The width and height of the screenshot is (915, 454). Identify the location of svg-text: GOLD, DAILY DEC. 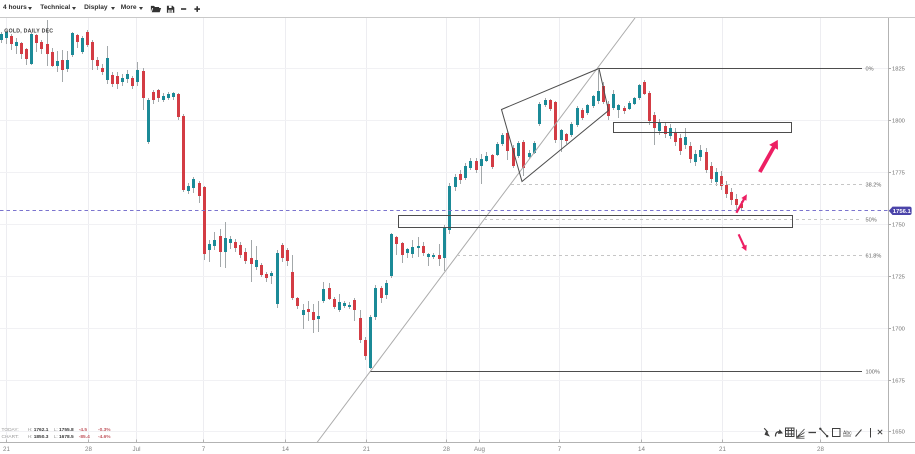
(28, 32).